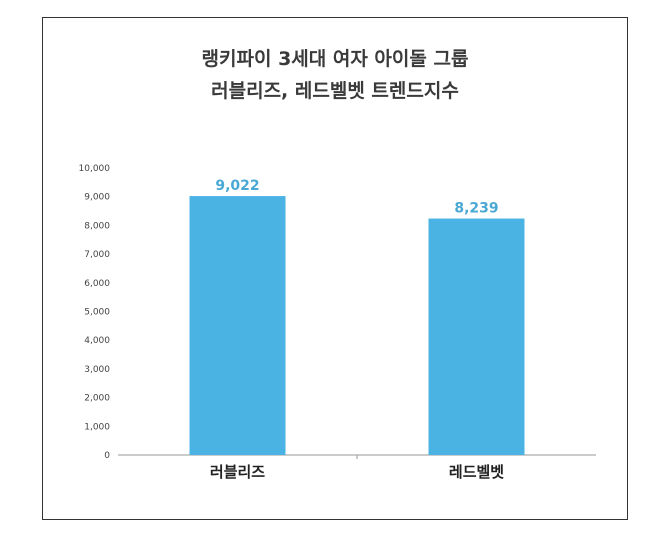 This screenshot has height=539, width=670. I want to click on y-tick-label: 1,000, so click(97, 427).